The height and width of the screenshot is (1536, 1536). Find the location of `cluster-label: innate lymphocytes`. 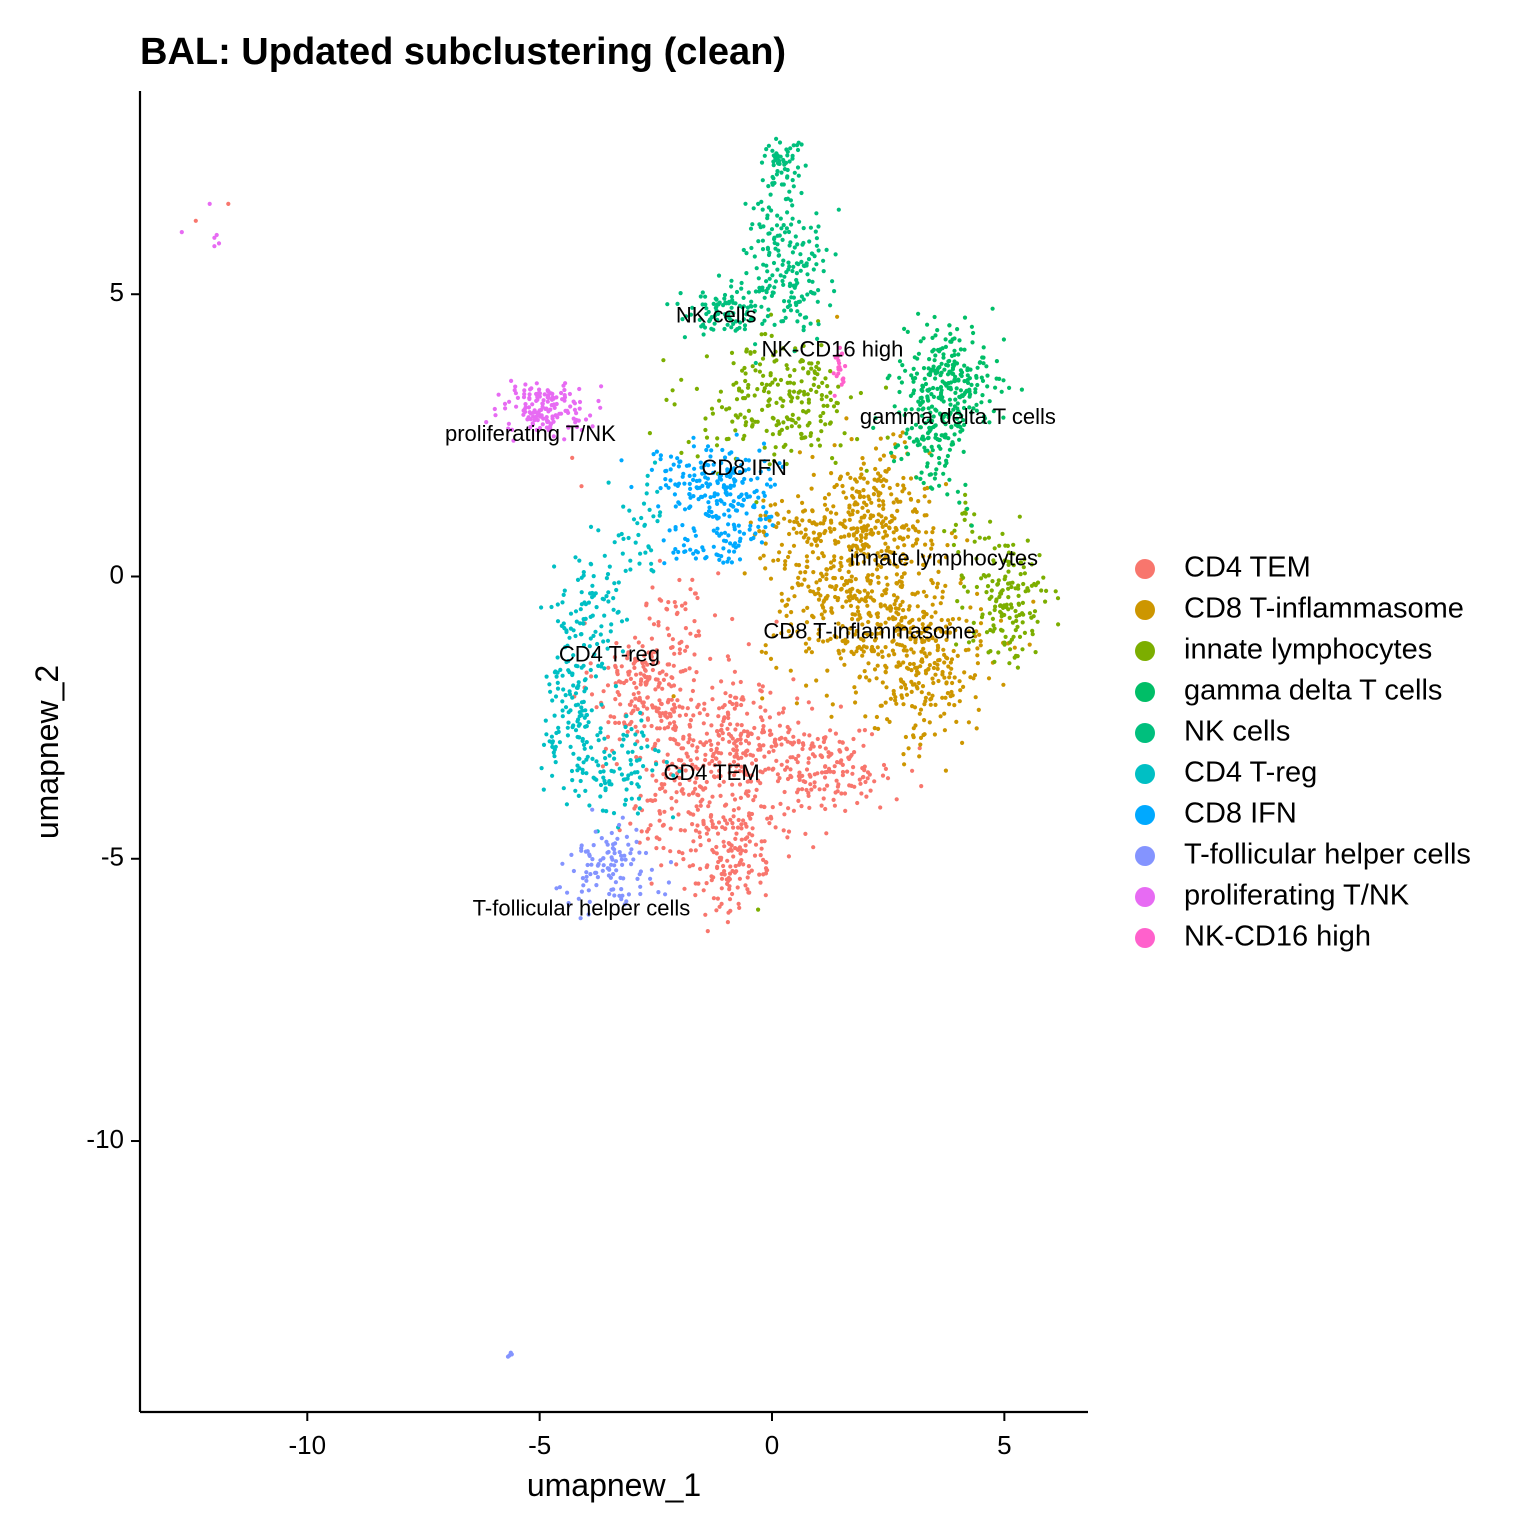

cluster-label: innate lymphocytes is located at coordinates (944, 557).